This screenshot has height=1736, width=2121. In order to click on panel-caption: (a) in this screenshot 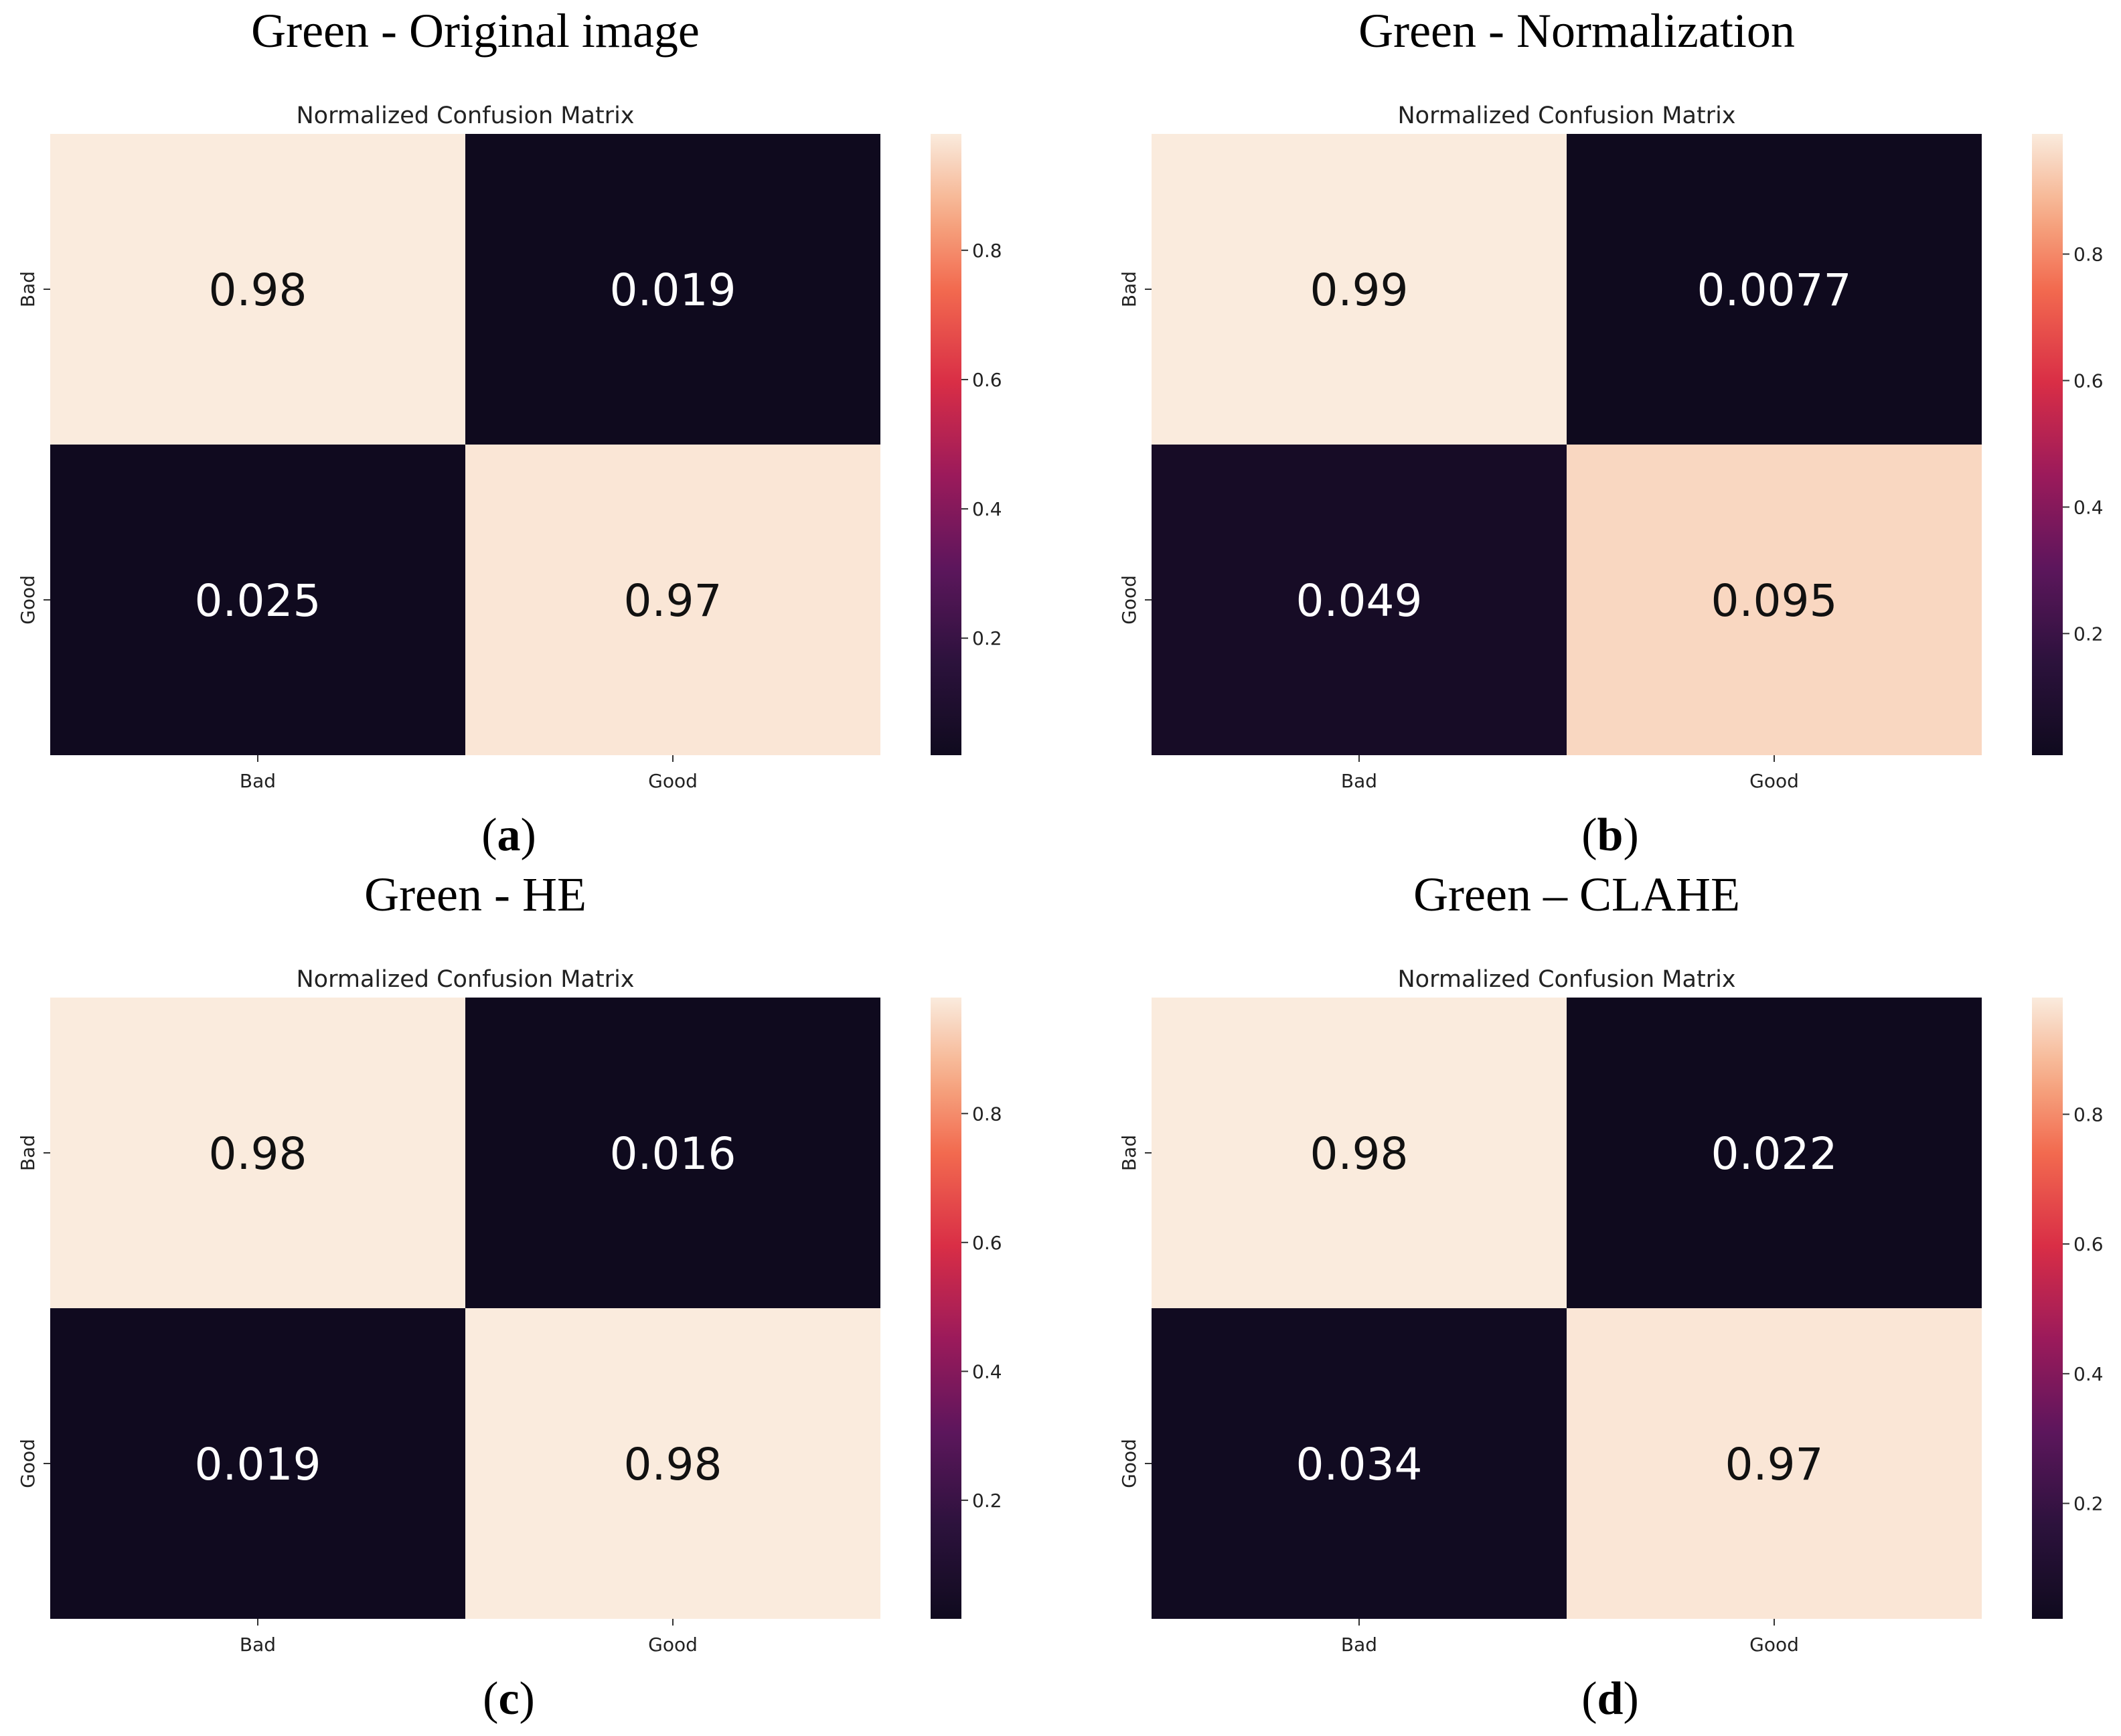, I will do `click(508, 835)`.